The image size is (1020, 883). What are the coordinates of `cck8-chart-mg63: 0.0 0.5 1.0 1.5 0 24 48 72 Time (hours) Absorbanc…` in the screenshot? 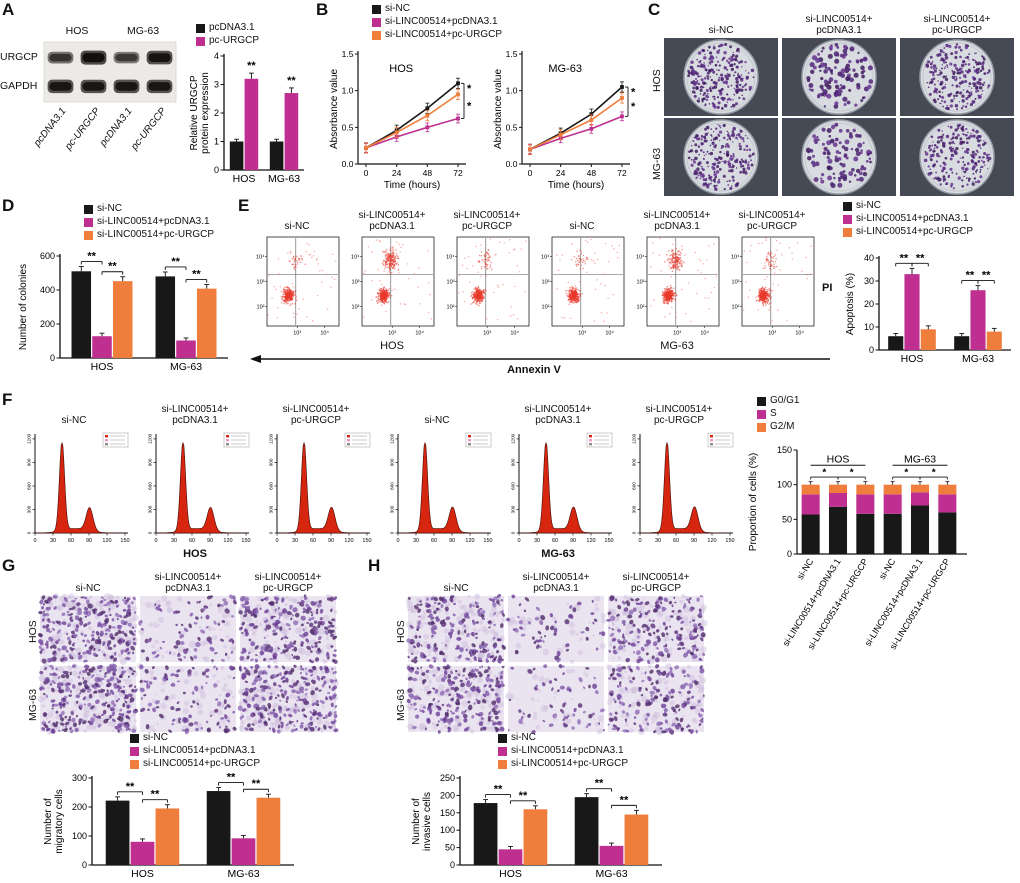 It's located at (564, 120).